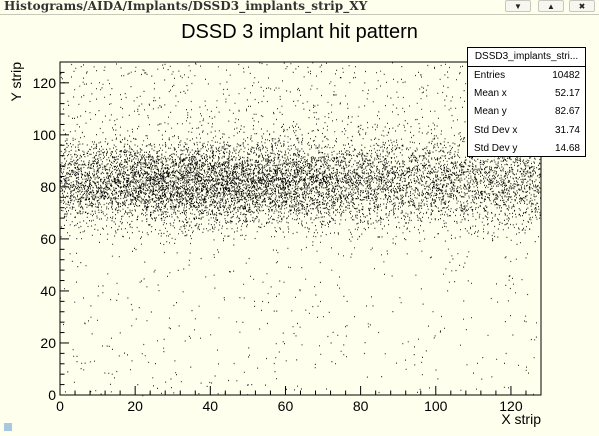  Describe the element at coordinates (567, 130) in the screenshot. I see `stat-value: 31.74` at that location.